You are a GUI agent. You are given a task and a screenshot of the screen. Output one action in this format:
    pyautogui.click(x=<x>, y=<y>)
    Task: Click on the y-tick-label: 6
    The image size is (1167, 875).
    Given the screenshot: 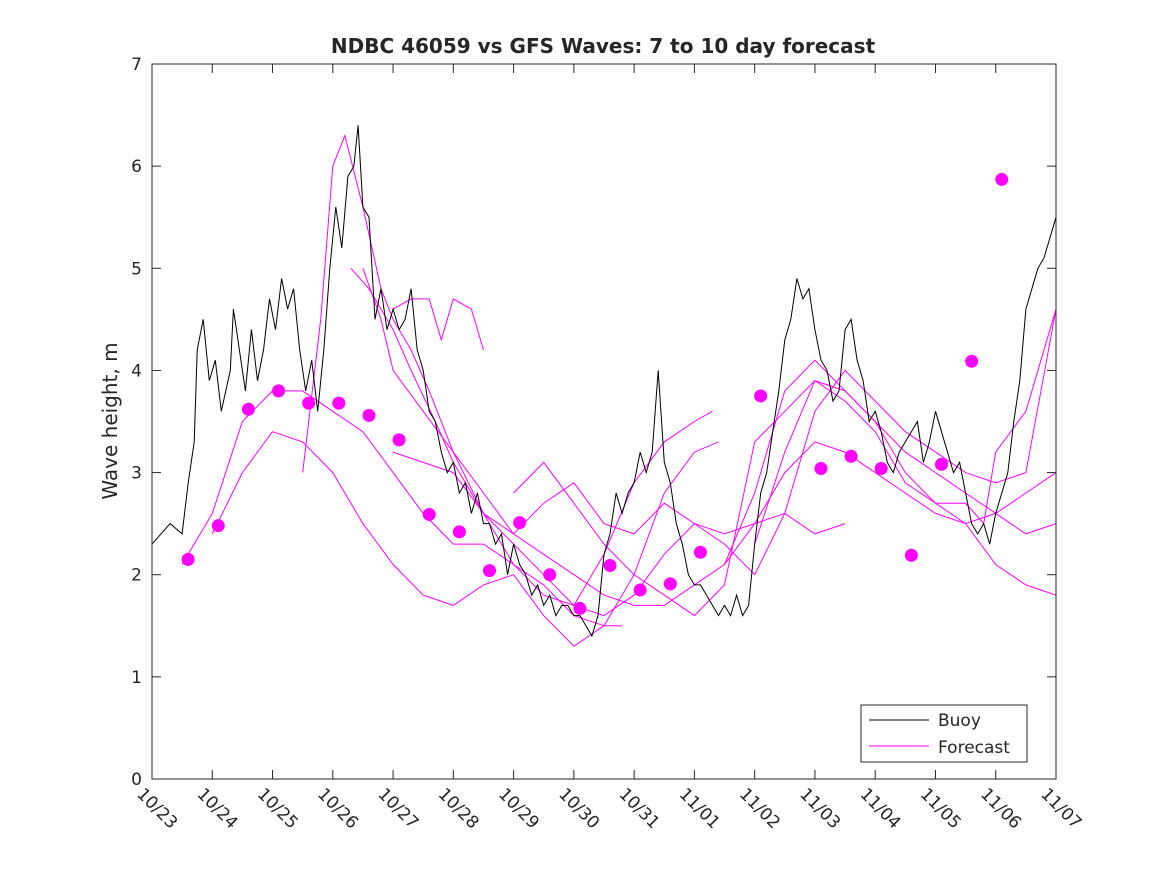 What is the action you would take?
    pyautogui.click(x=136, y=167)
    